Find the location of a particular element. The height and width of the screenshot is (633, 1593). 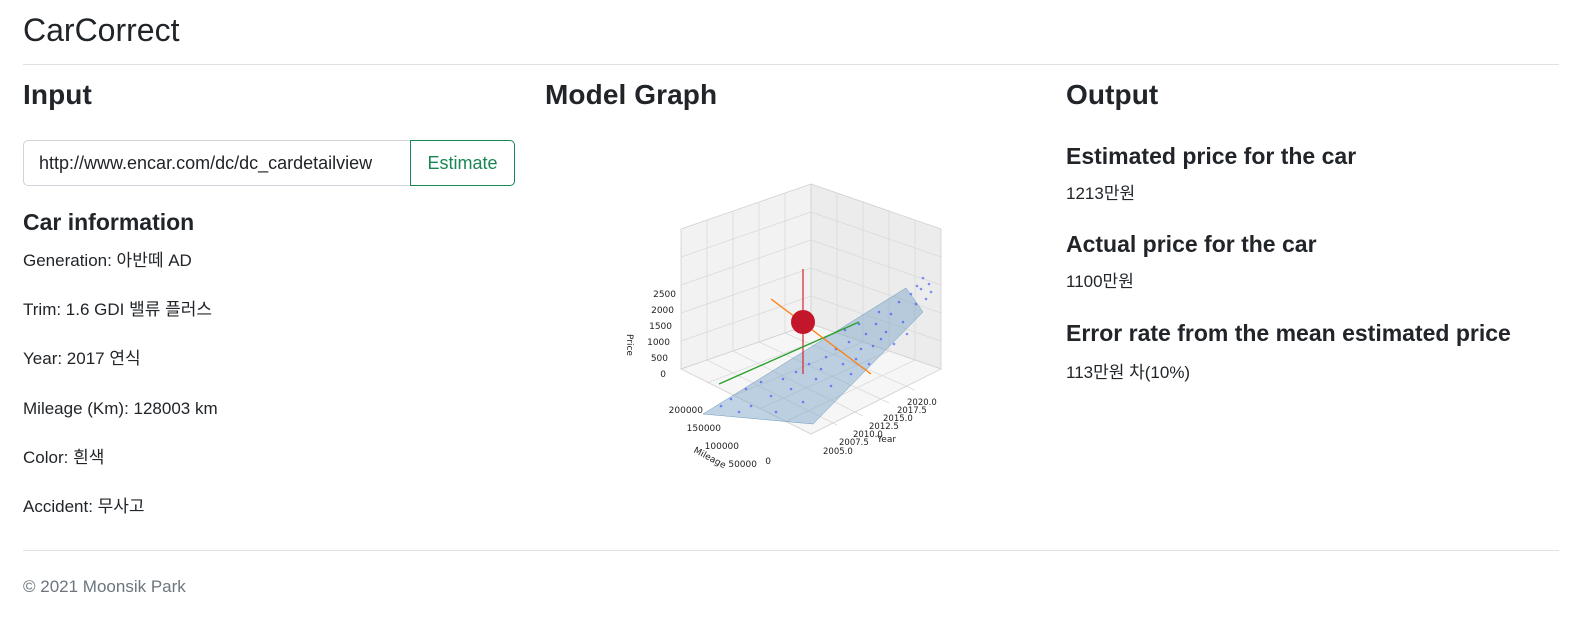

input-heading: Input is located at coordinates (57, 94).